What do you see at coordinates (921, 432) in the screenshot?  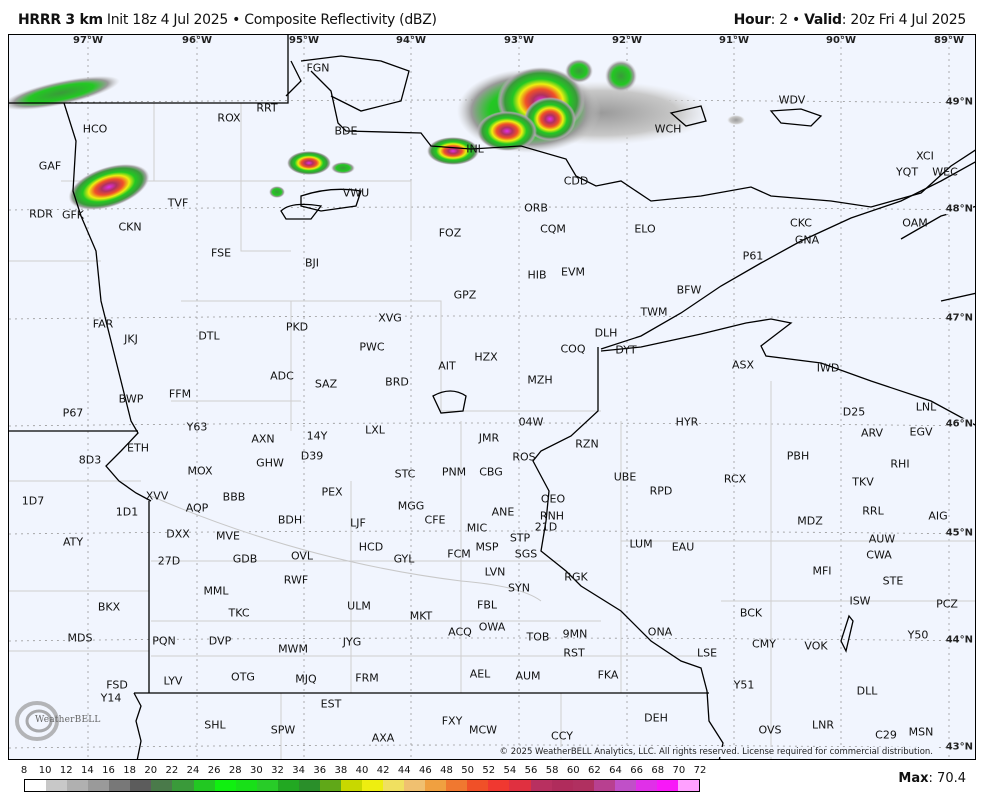 I see `station-label: EGV` at bounding box center [921, 432].